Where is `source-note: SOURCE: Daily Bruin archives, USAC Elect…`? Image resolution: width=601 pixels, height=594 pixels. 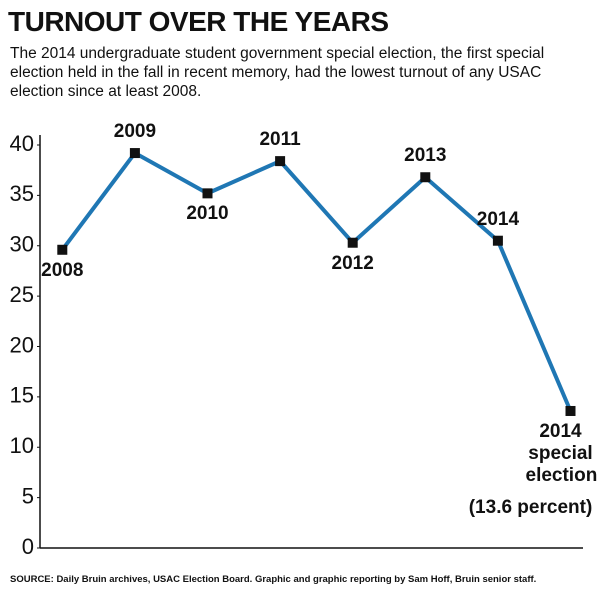 source-note: SOURCE: Daily Bruin archives, USAC Elect… is located at coordinates (273, 579).